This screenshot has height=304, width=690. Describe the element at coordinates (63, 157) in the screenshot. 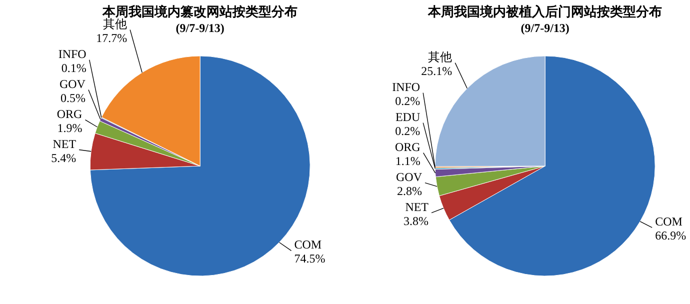

I see `data-label: 5.4%` at that location.